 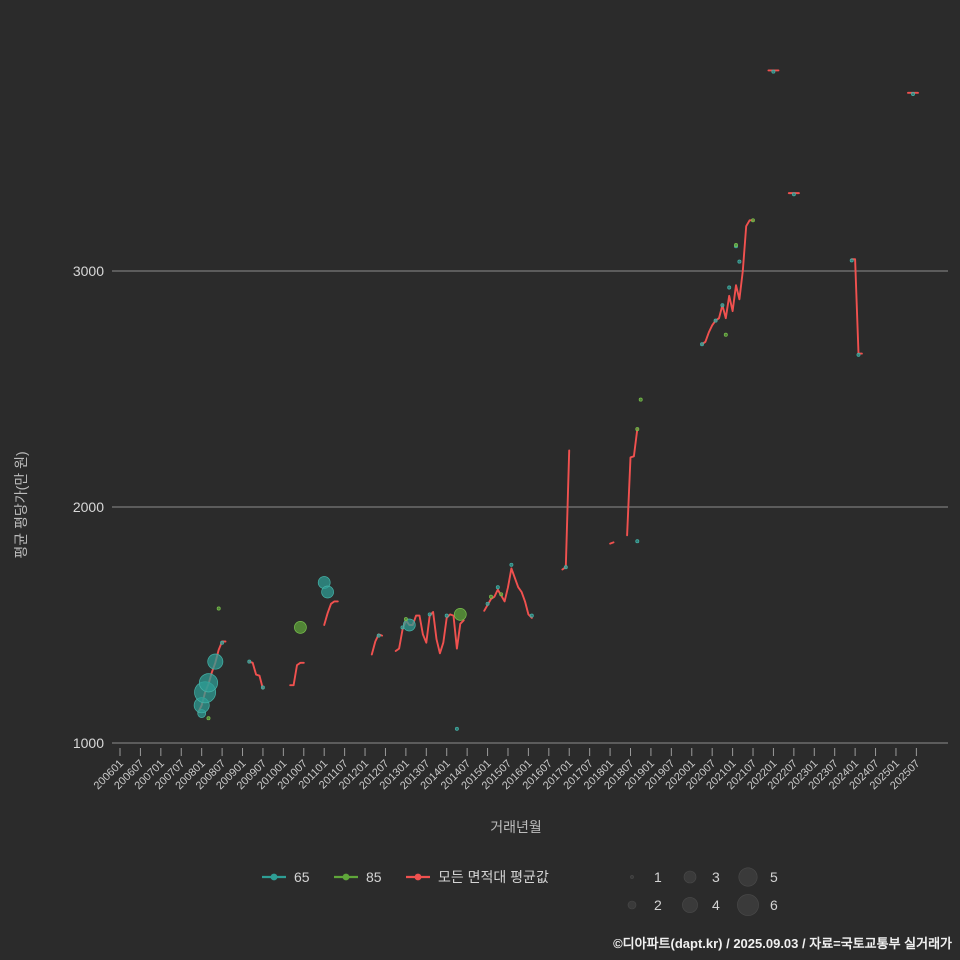 I want to click on y-tick-label: 2000, so click(x=88, y=507).